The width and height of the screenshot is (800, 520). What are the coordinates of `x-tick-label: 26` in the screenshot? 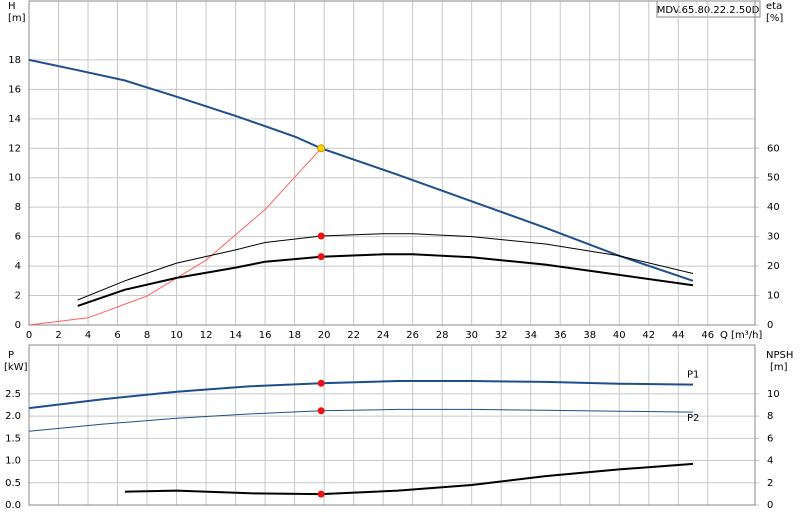 It's located at (412, 335).